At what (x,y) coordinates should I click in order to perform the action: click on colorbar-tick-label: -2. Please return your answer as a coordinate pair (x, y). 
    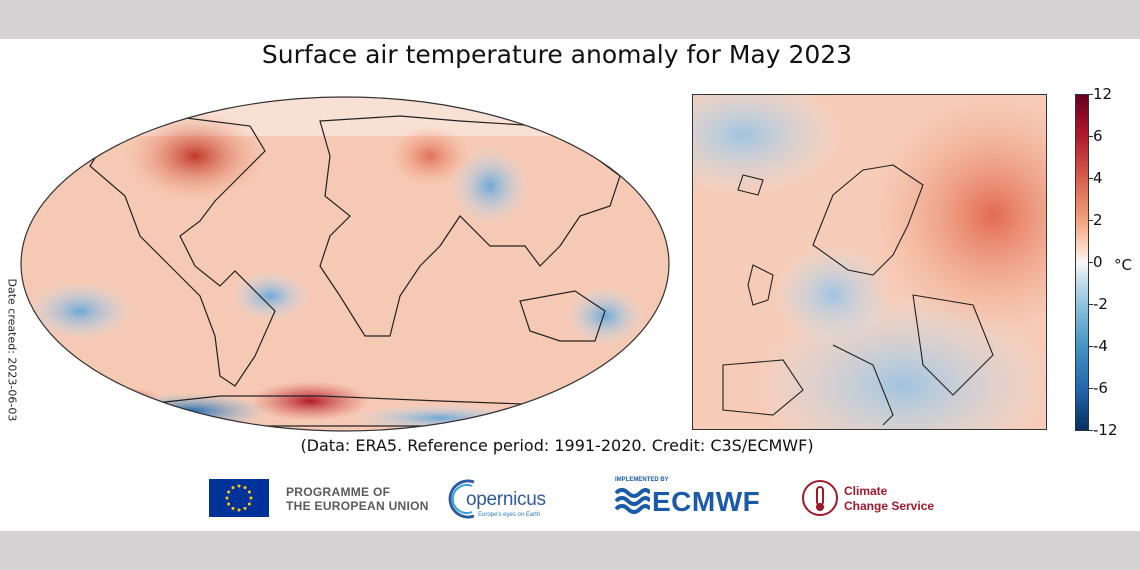
    Looking at the image, I should click on (1100, 304).